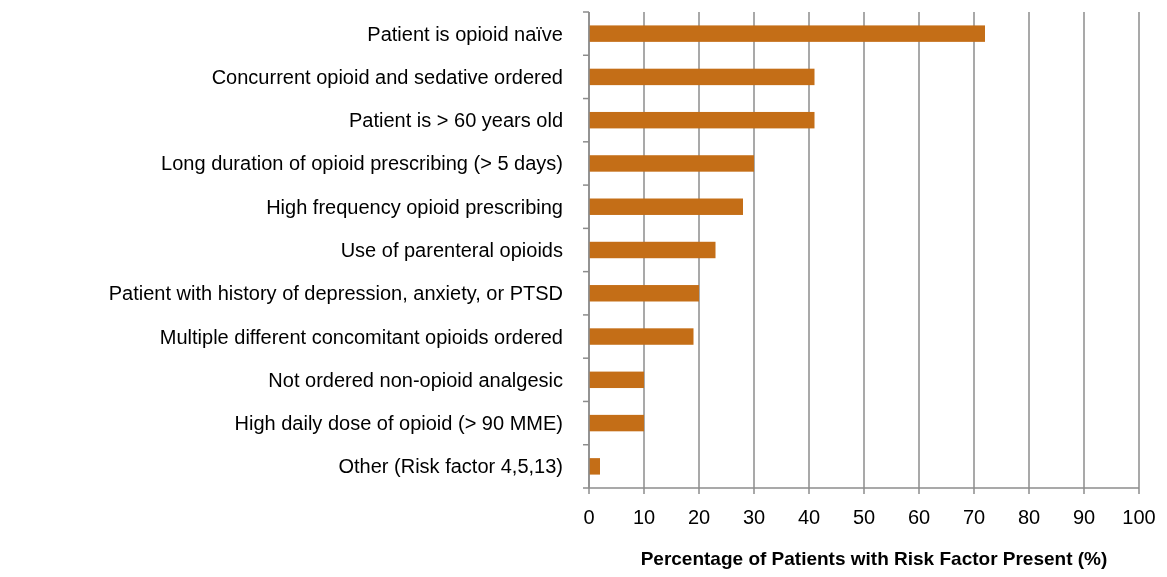  I want to click on x-tick-label: 20, so click(699, 517).